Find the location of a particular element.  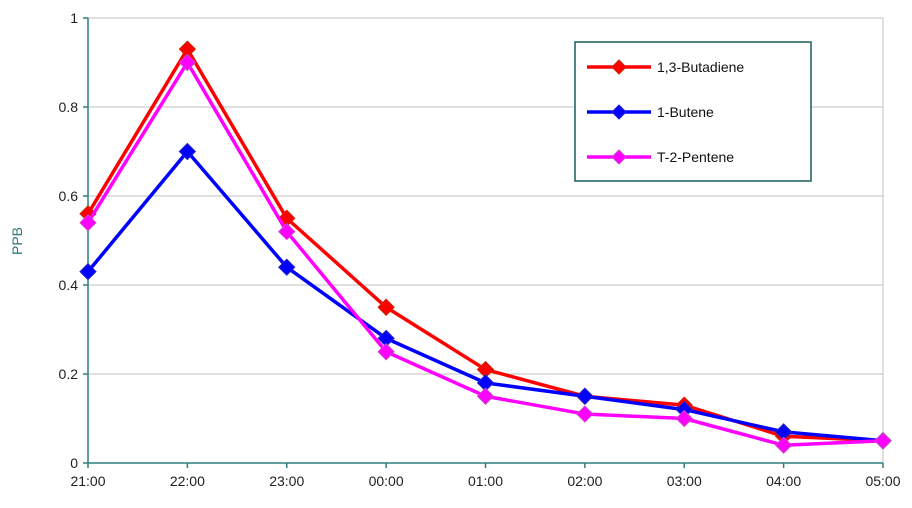

x-tick-label: 21:00 is located at coordinates (87, 481).